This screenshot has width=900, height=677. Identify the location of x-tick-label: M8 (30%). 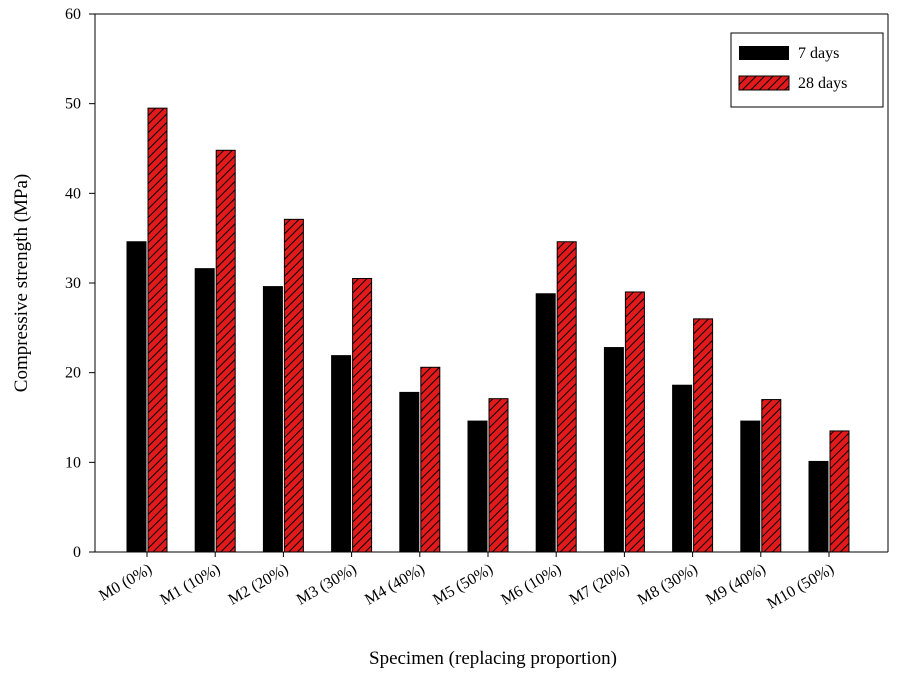
(668, 585).